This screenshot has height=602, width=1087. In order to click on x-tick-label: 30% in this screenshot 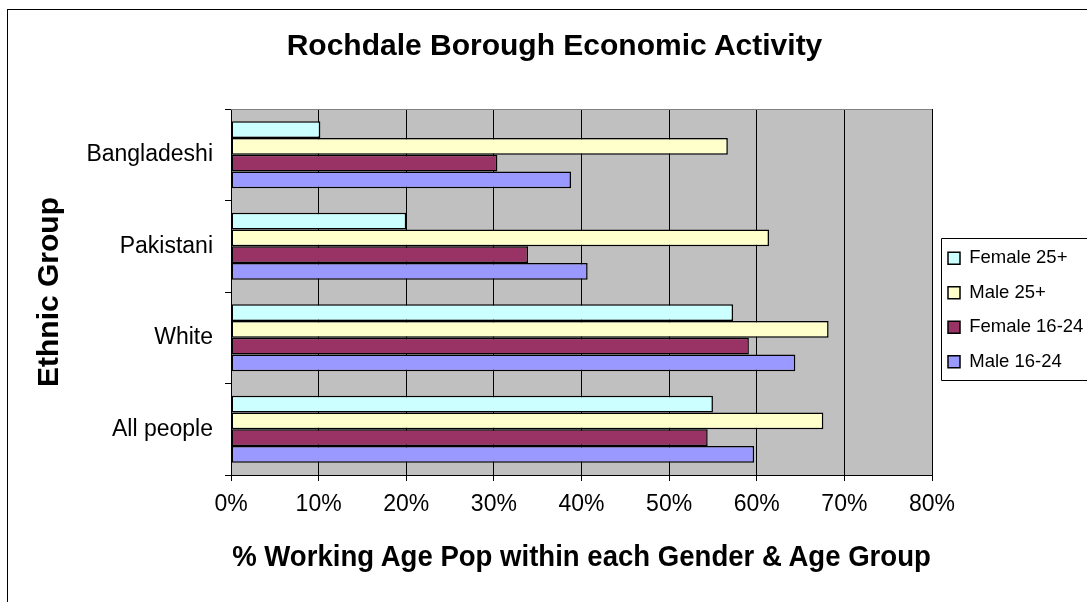, I will do `click(493, 503)`.